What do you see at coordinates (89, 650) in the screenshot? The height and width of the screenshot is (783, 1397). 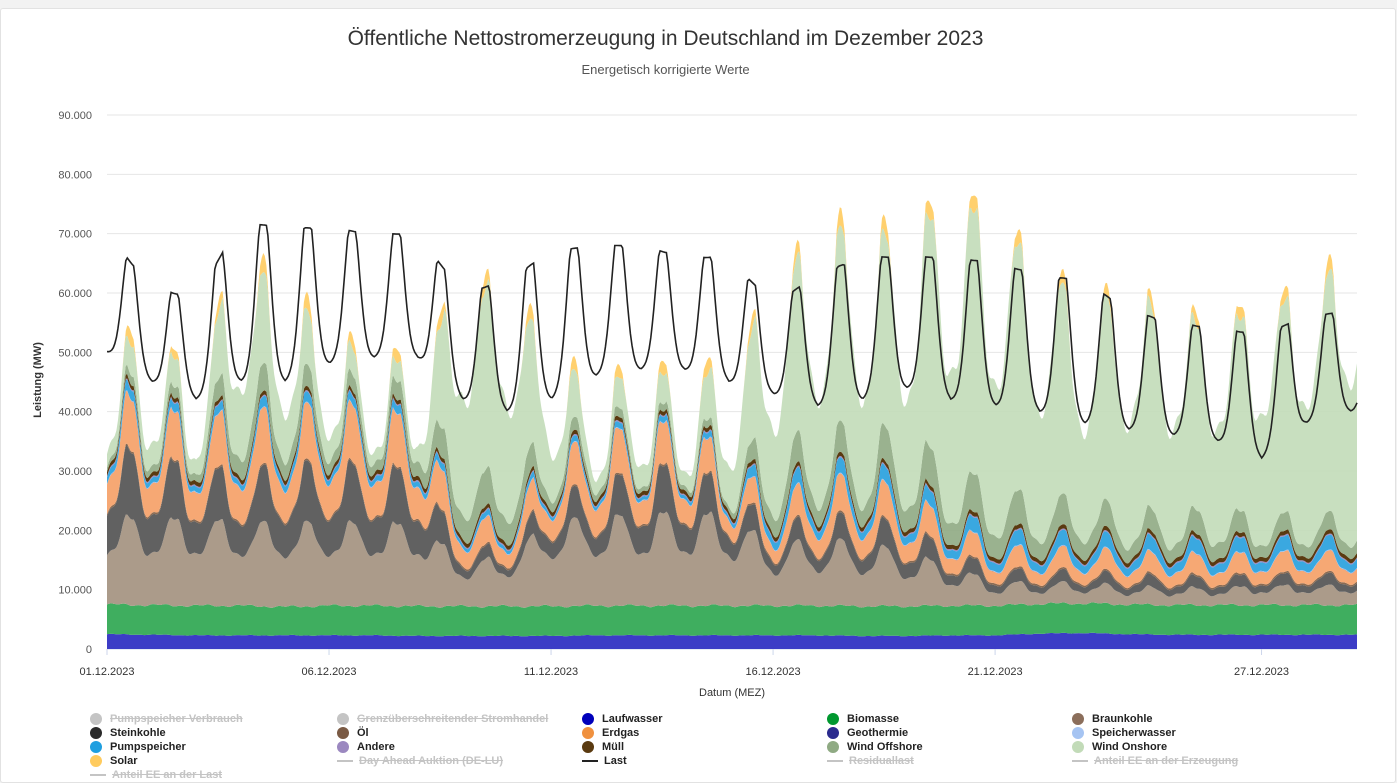 I see `y-tick-label: 0` at bounding box center [89, 650].